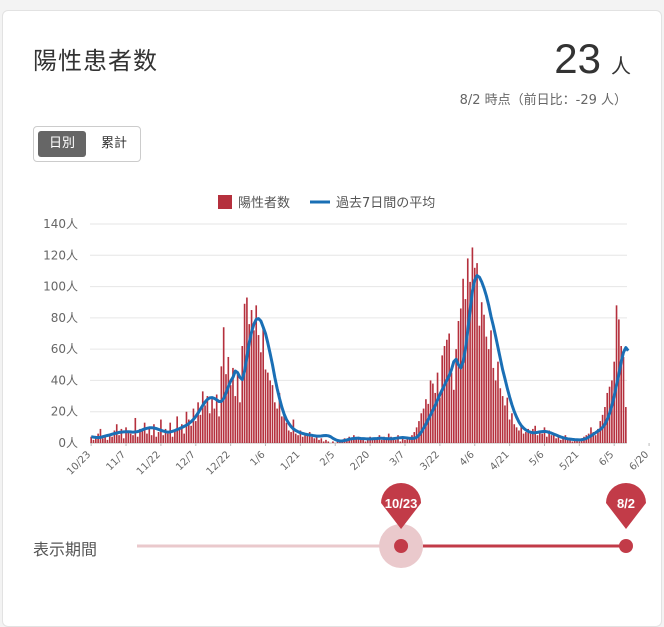 Image resolution: width=664 pixels, height=627 pixels. I want to click on x-tick-label: 2/5, so click(327, 458).